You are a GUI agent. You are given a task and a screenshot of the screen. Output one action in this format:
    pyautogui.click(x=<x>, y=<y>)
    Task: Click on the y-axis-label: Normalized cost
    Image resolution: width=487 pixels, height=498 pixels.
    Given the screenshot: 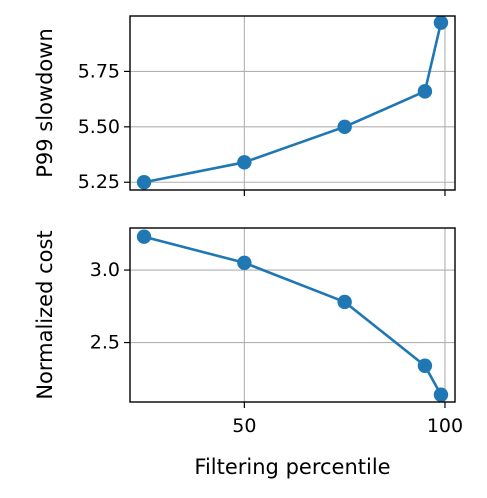 What is the action you would take?
    pyautogui.click(x=45, y=314)
    